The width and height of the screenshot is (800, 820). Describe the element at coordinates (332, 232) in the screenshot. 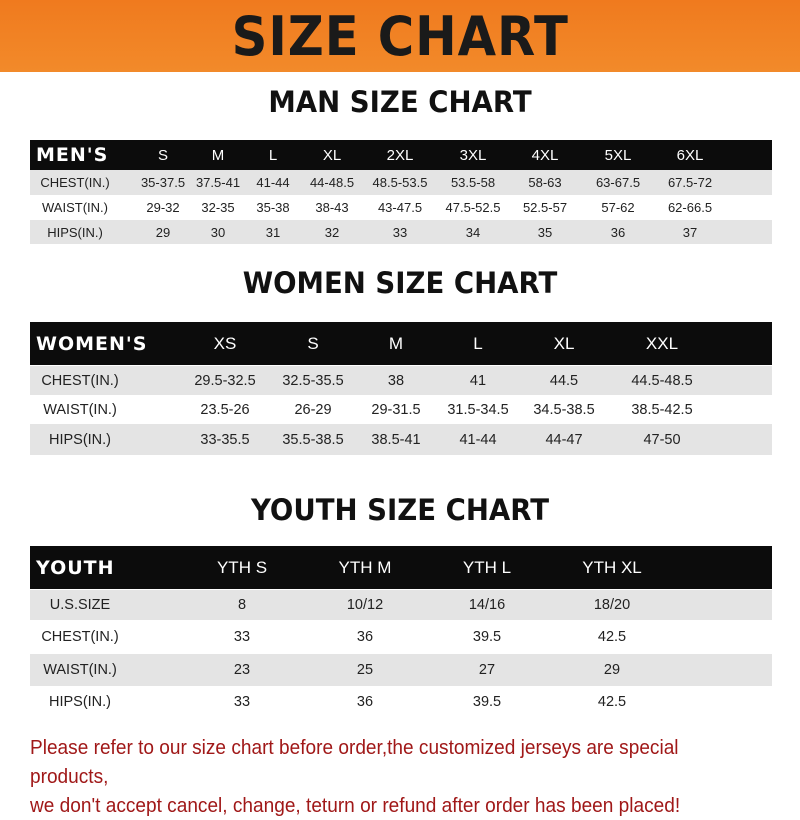

I see `table-cell: 32` at that location.